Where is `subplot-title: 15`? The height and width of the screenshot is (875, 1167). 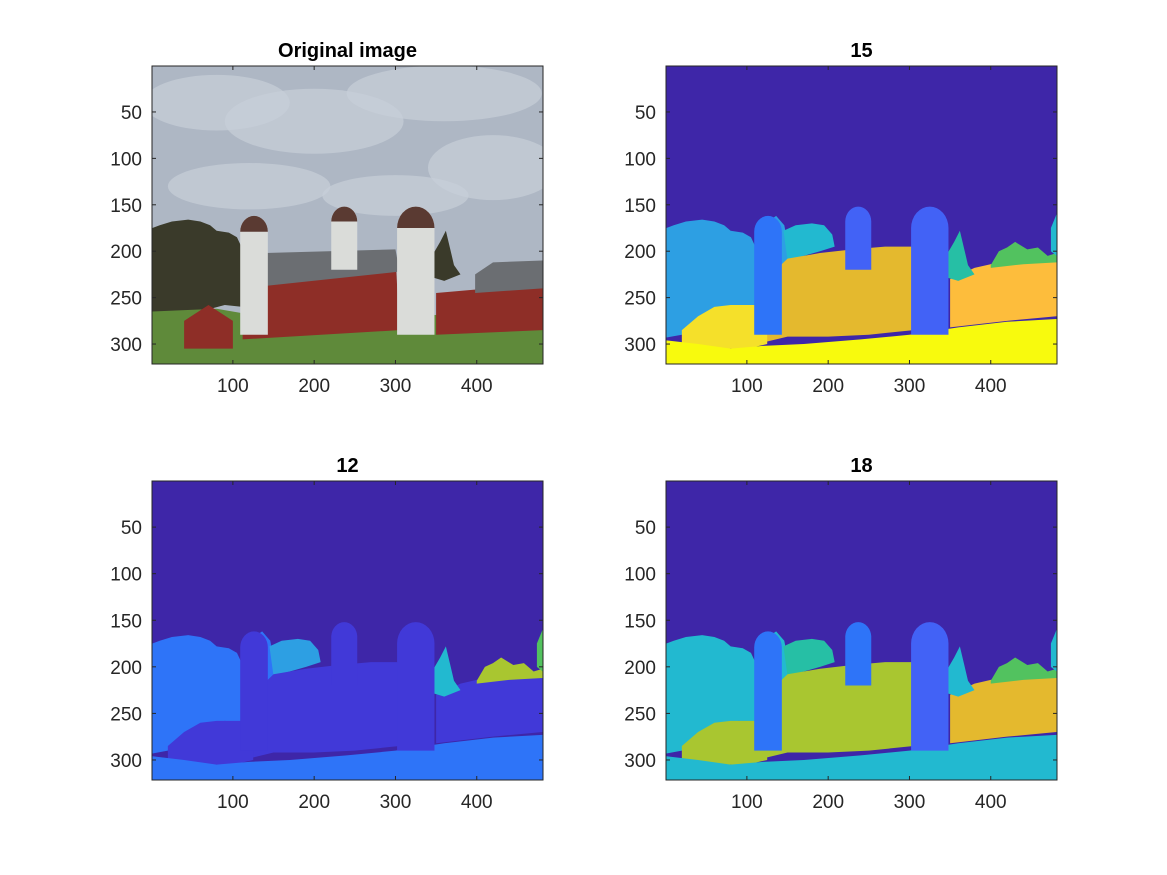 subplot-title: 15 is located at coordinates (861, 51).